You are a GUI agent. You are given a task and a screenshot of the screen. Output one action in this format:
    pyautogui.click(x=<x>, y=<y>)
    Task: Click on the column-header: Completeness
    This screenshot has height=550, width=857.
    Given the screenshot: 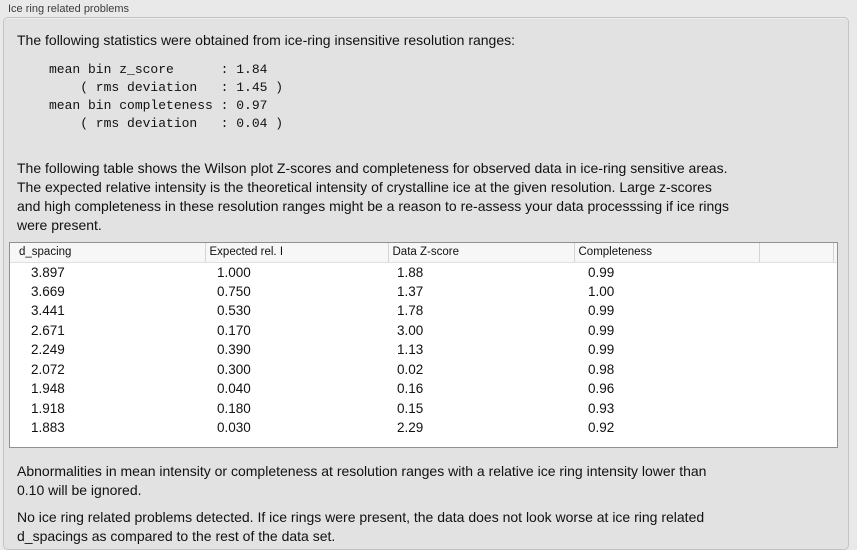 What is the action you would take?
    pyautogui.click(x=667, y=253)
    